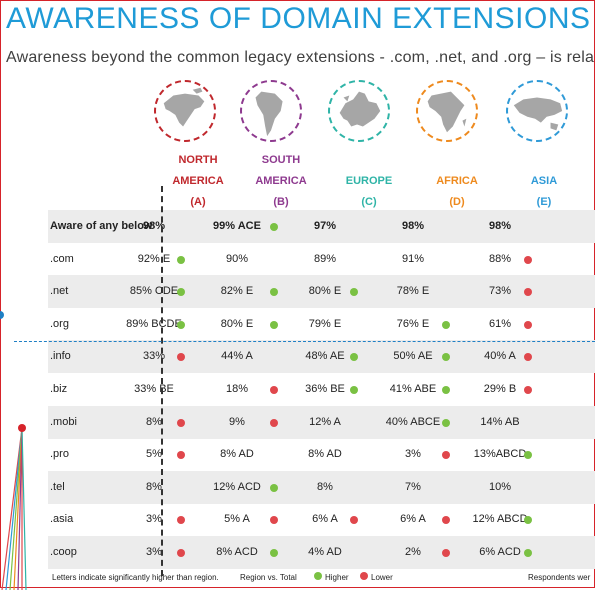 The image size is (595, 590). Describe the element at coordinates (62, 519) in the screenshot. I see `row-label: .asia` at that location.